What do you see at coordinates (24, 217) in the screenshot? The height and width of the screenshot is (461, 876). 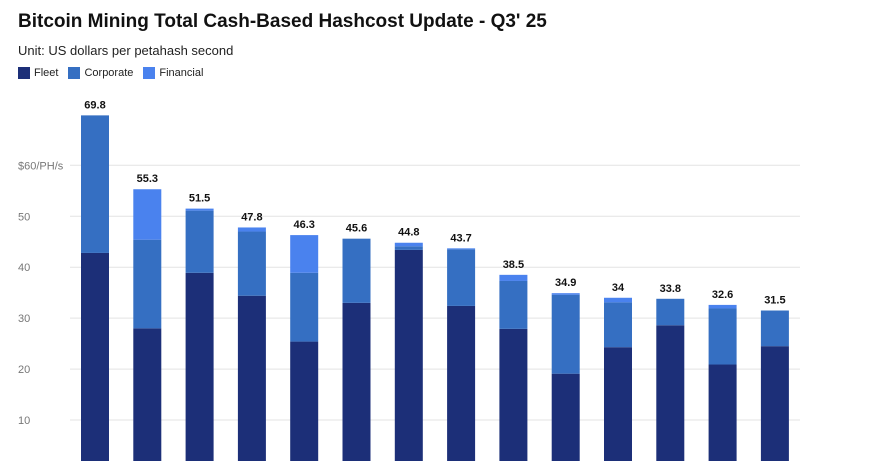 I see `y-tick-label: 50` at bounding box center [24, 217].